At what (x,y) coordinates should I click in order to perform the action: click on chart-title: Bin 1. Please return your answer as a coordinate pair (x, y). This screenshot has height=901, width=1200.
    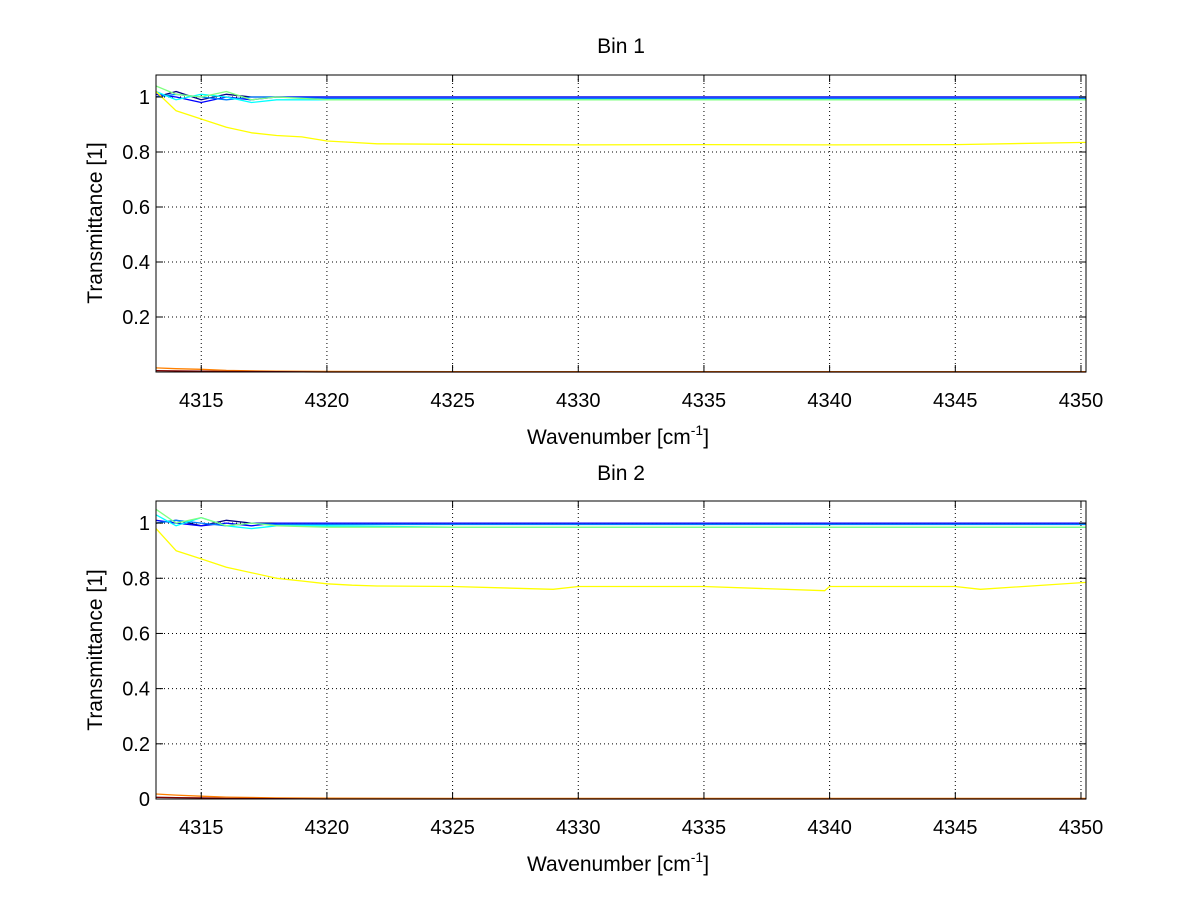
    Looking at the image, I should click on (621, 46).